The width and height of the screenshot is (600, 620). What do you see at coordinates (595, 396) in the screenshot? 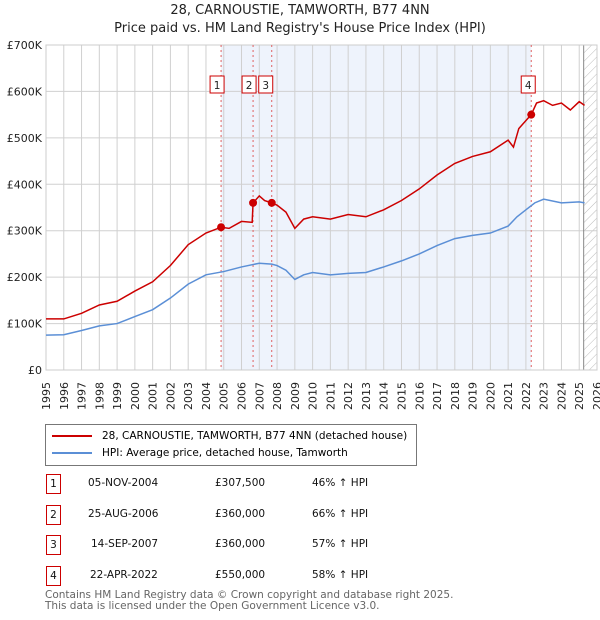
I see `x-tick-label: 2026` at bounding box center [595, 396].